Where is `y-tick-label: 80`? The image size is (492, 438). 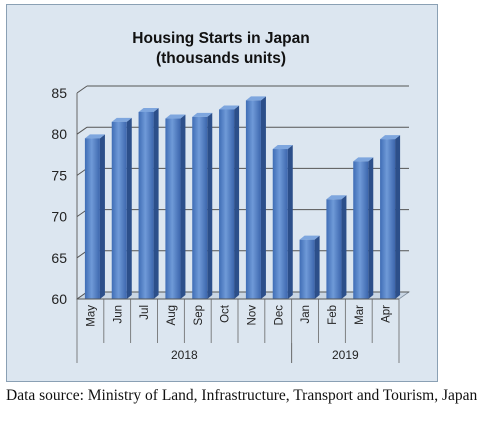 y-tick-label: 80 is located at coordinates (59, 134).